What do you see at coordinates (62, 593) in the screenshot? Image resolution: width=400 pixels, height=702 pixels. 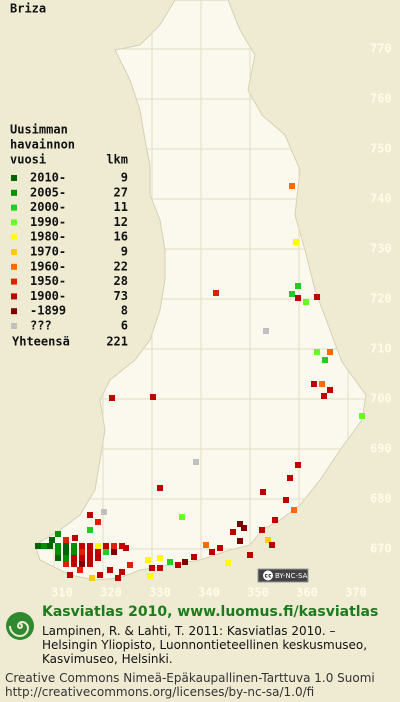 I see `x-label: 310` at bounding box center [62, 593].